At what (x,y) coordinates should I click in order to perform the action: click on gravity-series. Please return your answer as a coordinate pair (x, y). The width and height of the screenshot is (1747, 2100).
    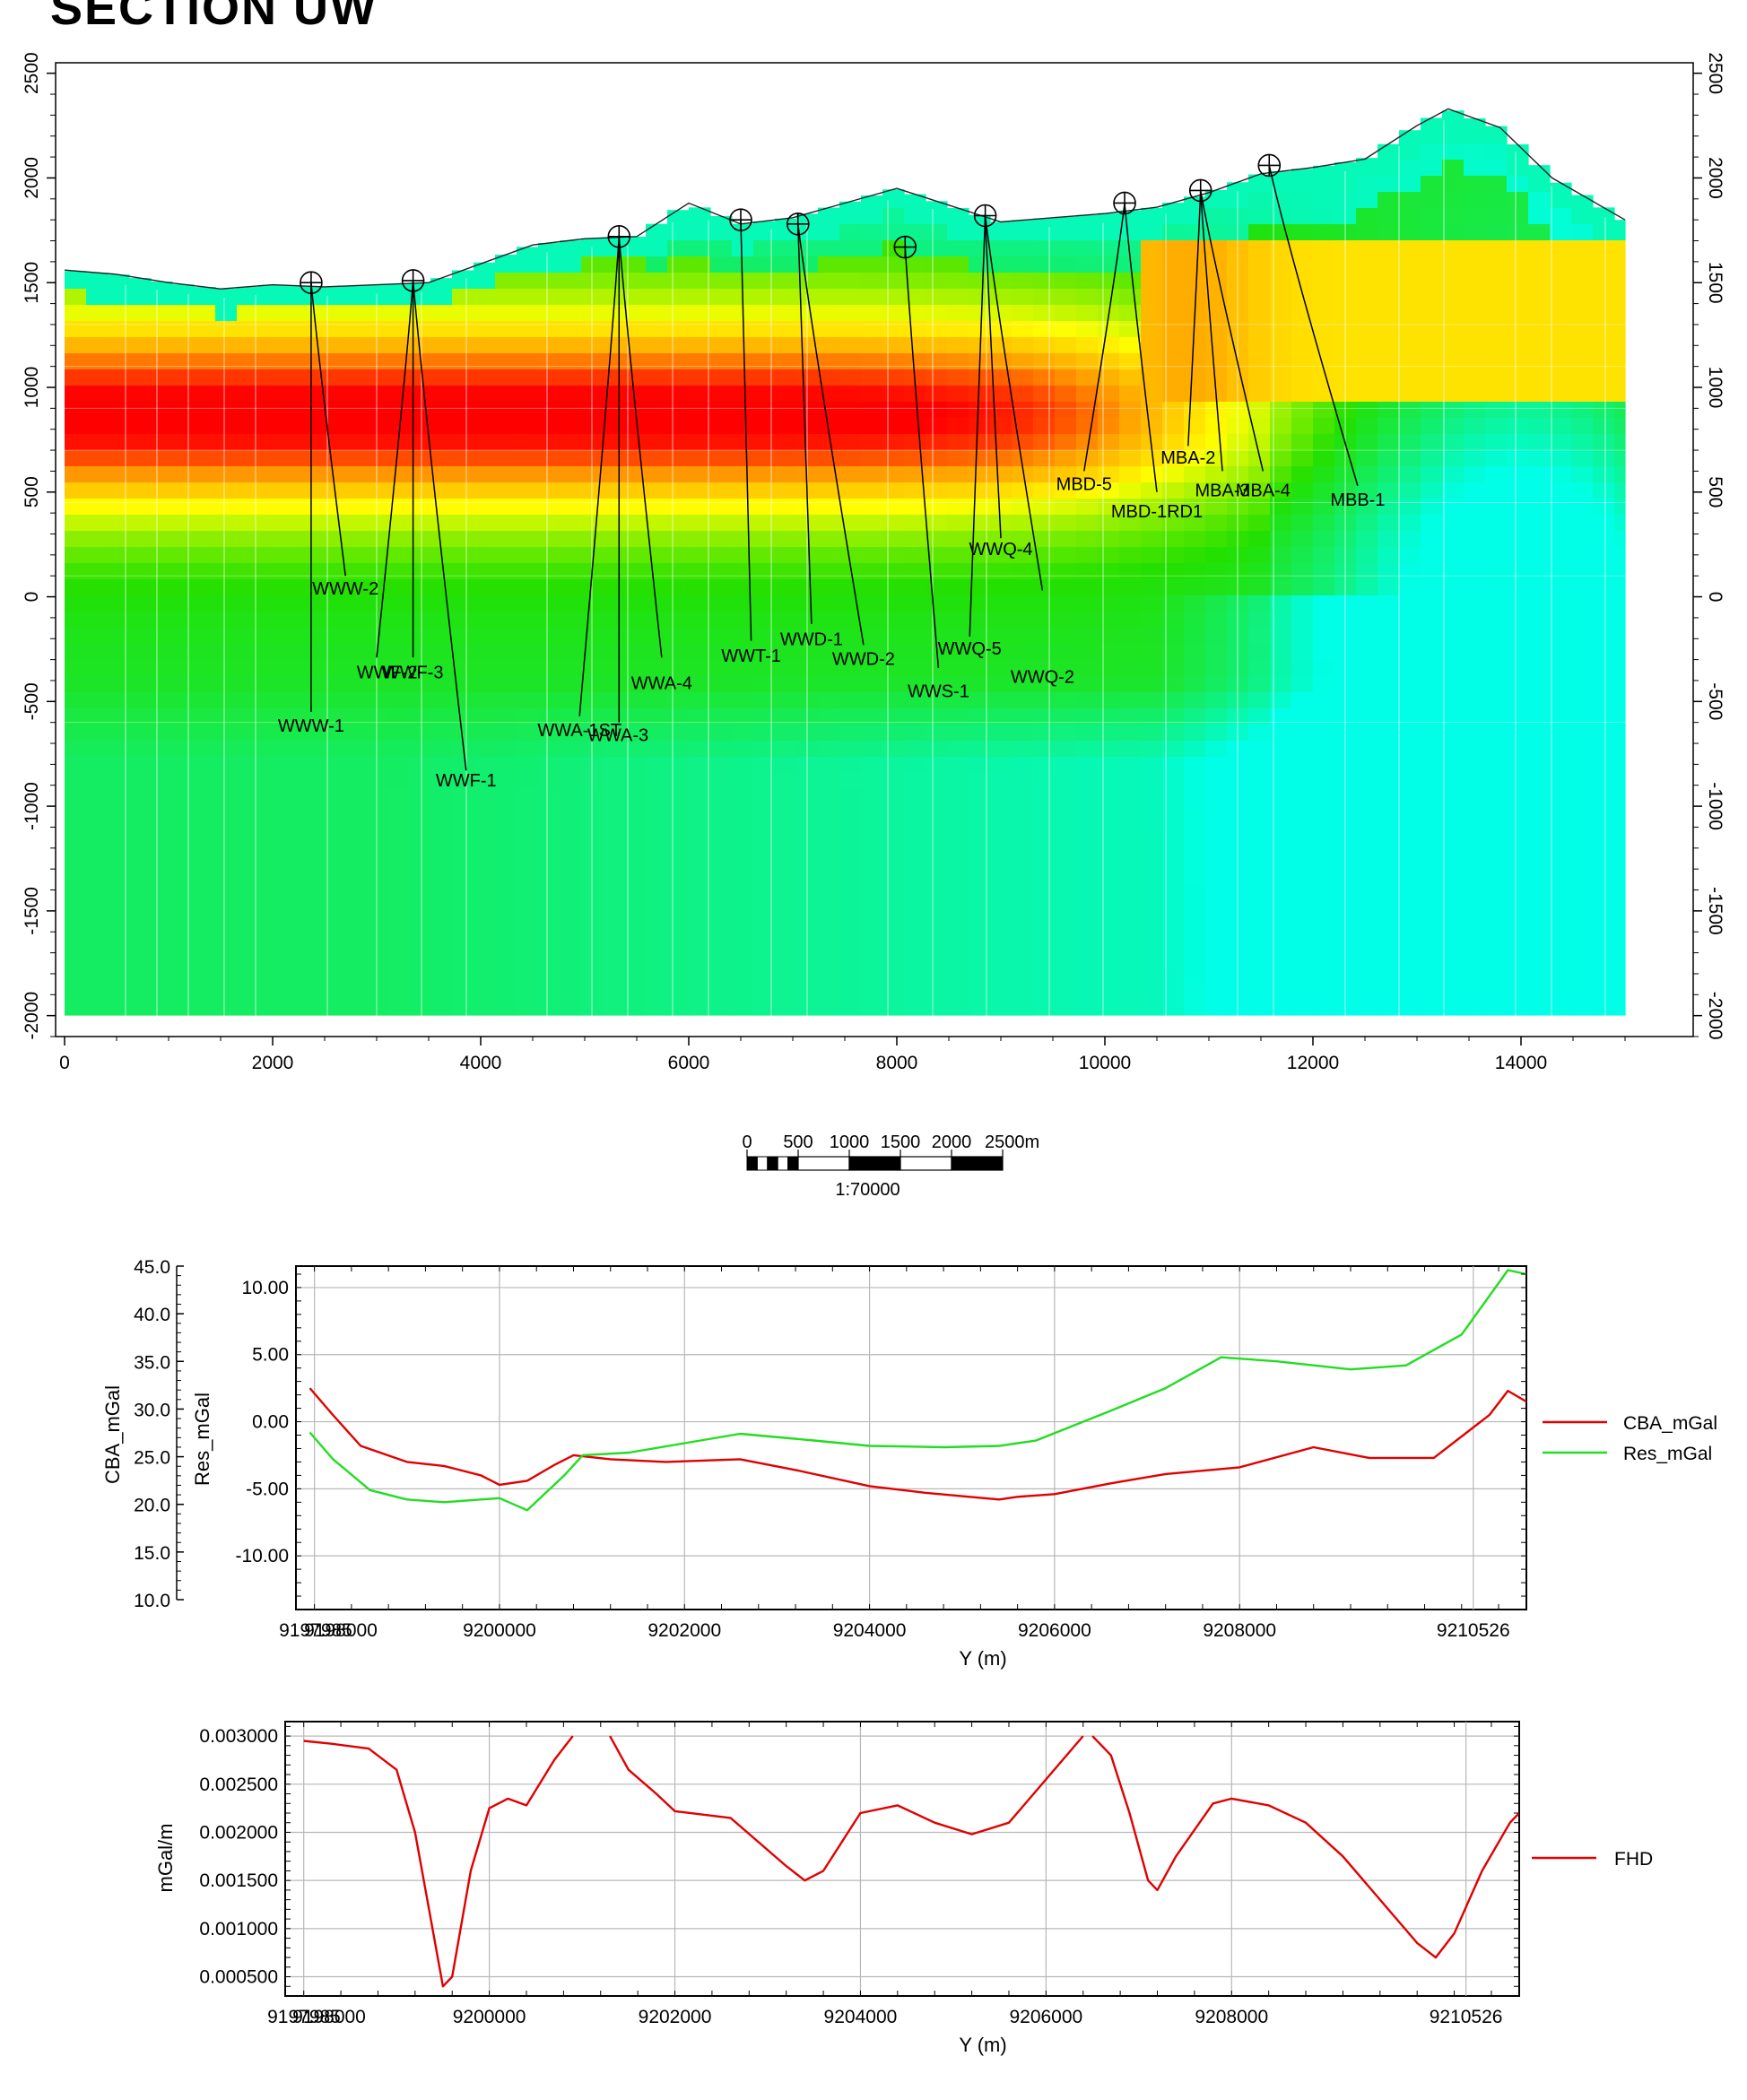
    Looking at the image, I should click on (917, 1390).